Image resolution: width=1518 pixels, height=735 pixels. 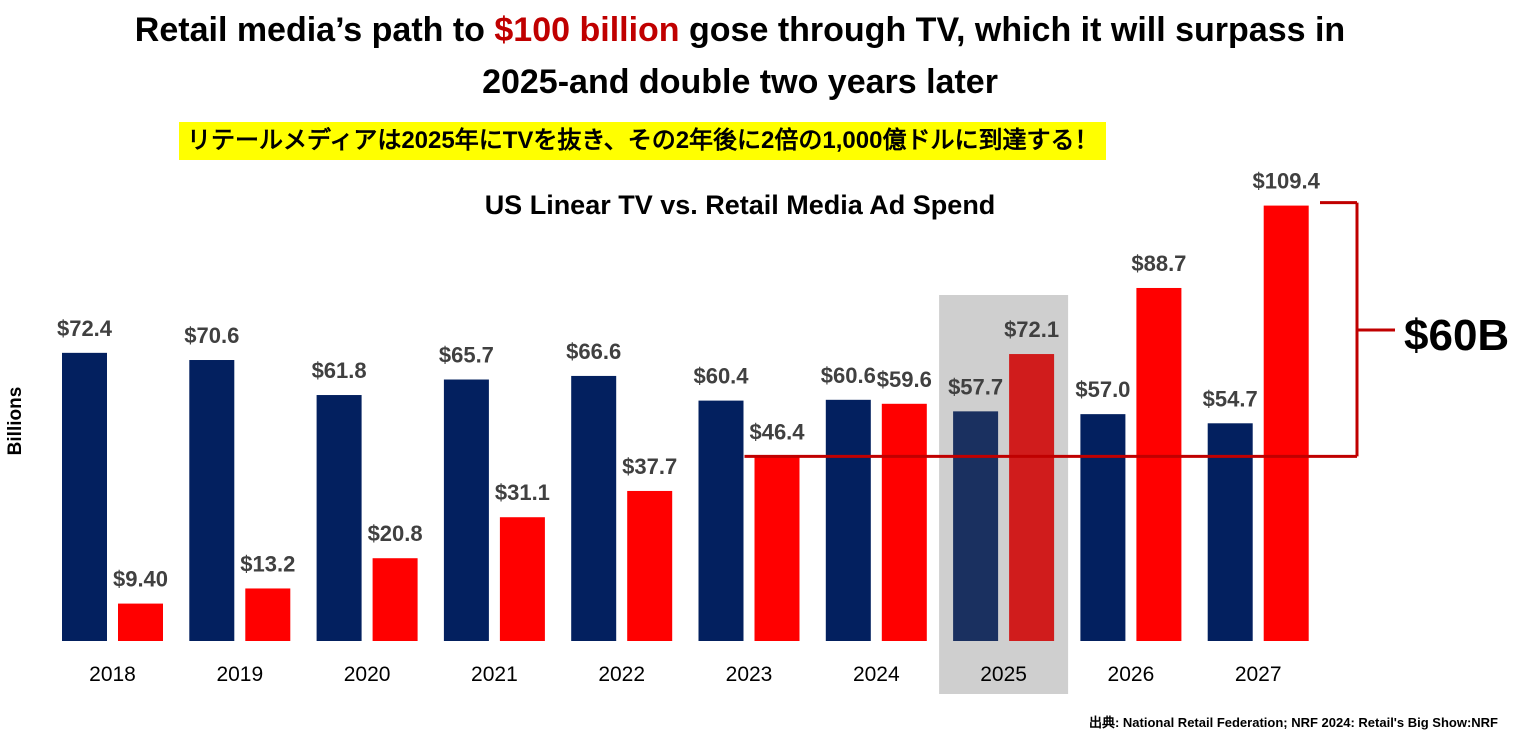 I want to click on data-label-tv-2023: $60.4, so click(x=721, y=376).